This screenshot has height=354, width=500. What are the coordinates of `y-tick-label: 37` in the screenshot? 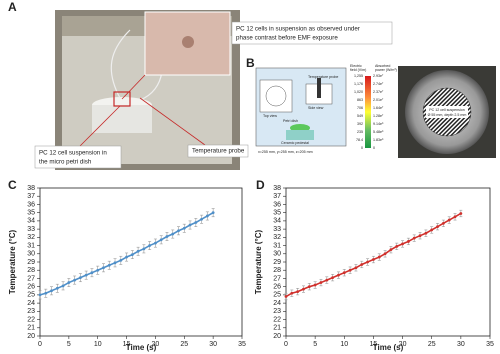 It's located at (31, 196).